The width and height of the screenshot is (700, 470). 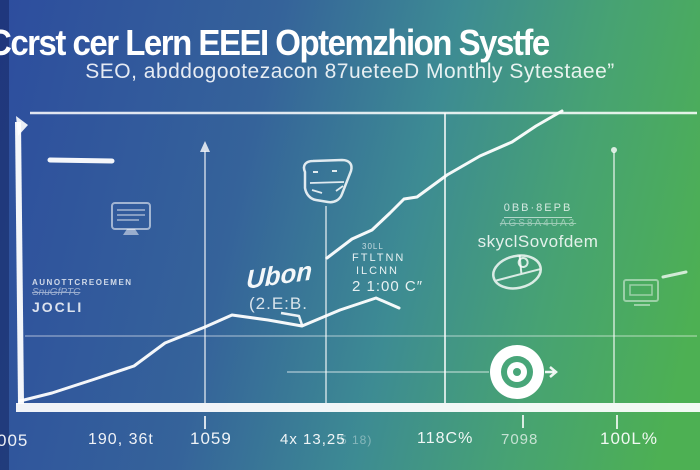 I want to click on annotation-left-block: AUNOTTCREOEMEN SnuGfPTC JOCLI, so click(x=82, y=296).